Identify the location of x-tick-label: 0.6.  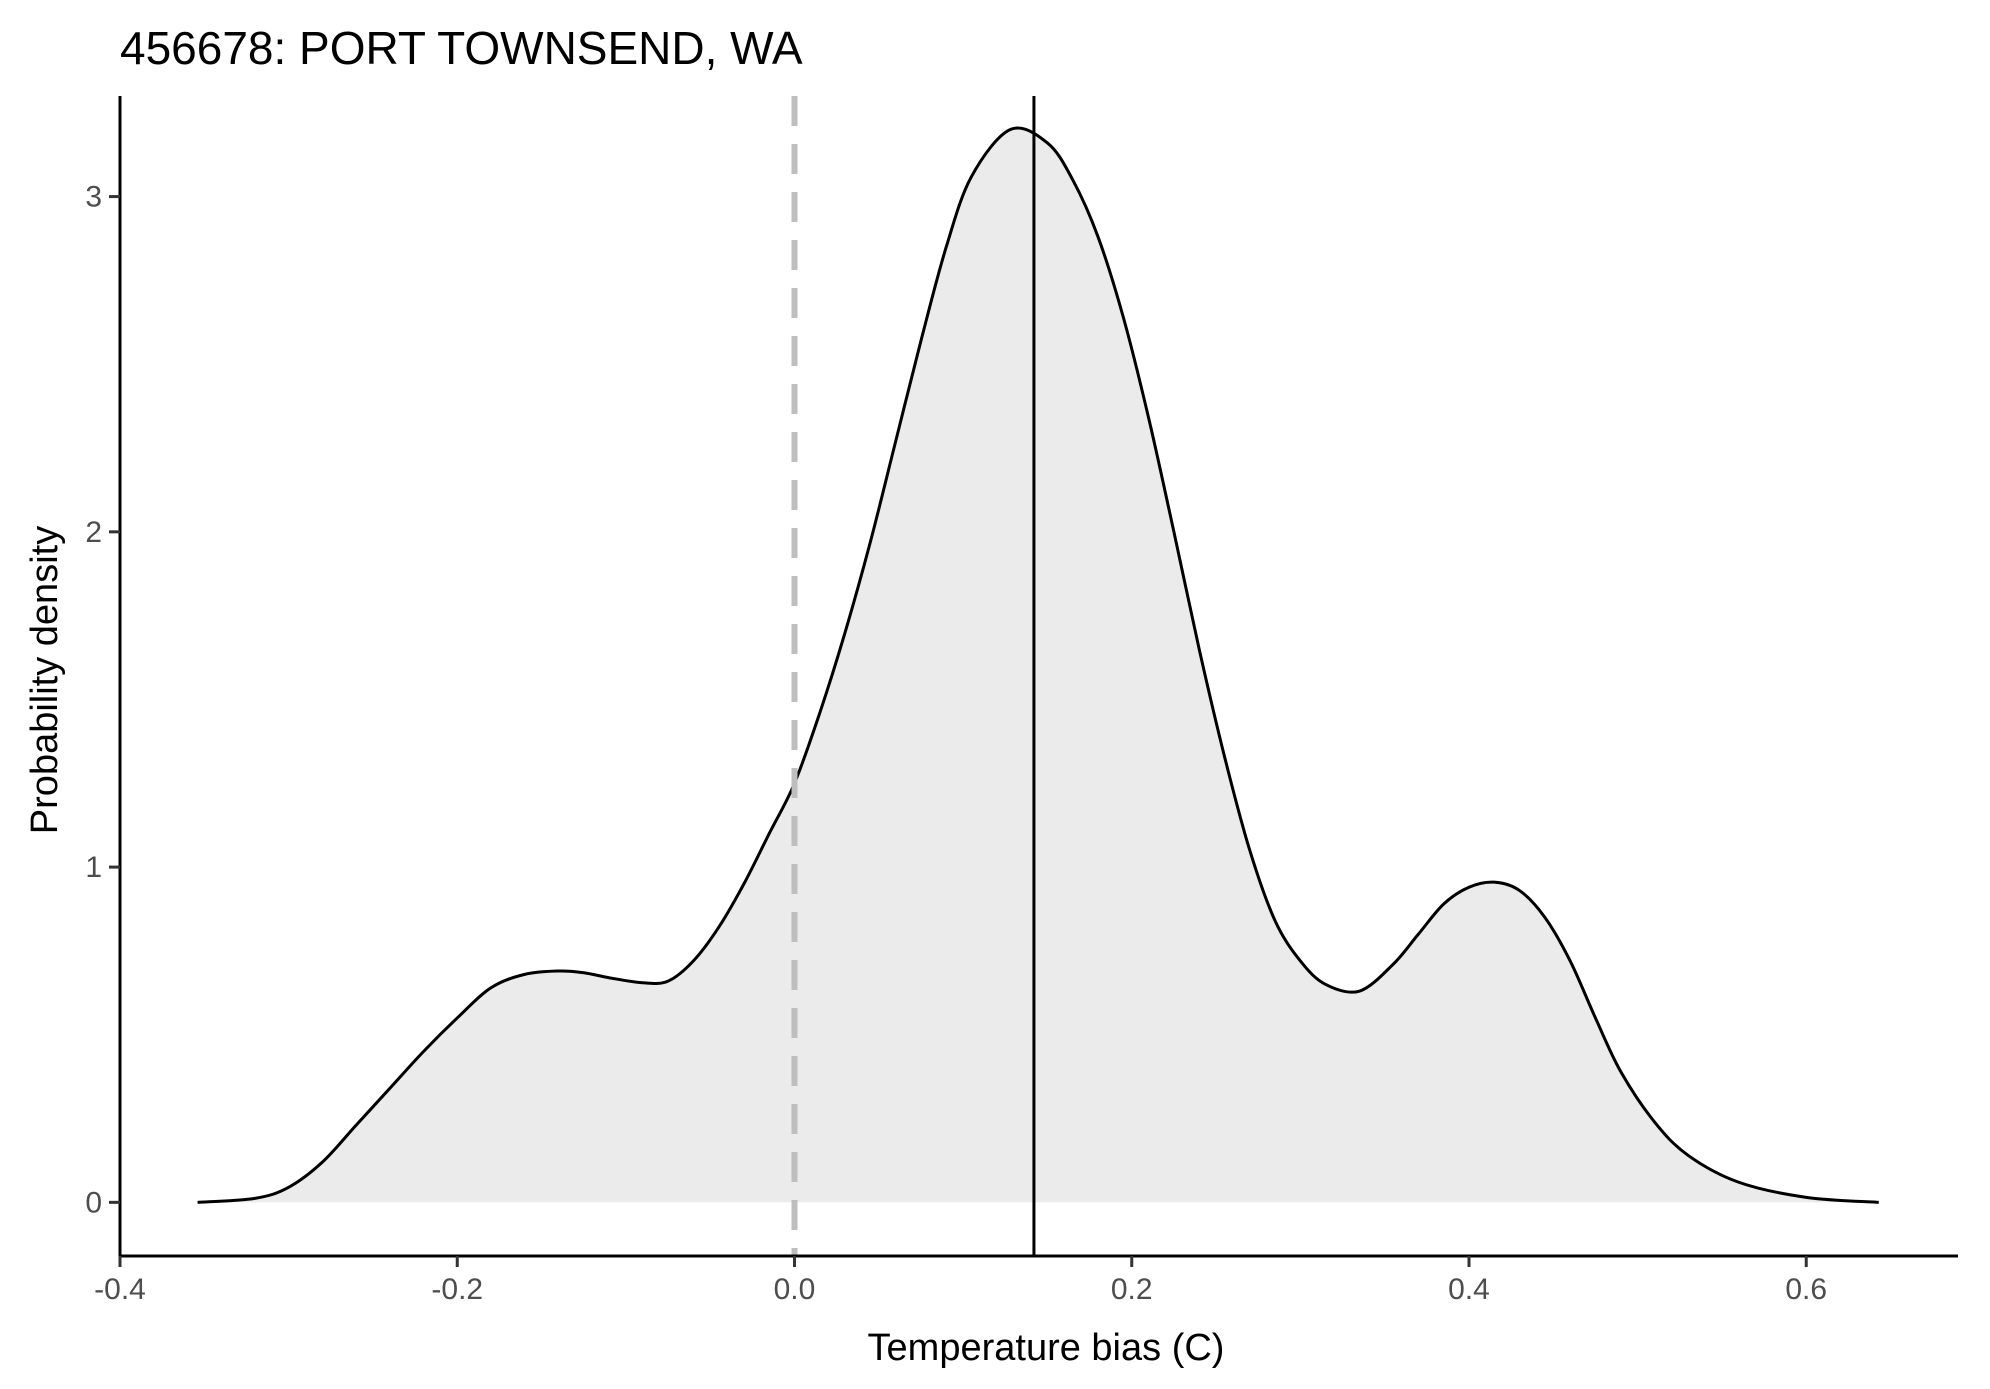
(1806, 1289).